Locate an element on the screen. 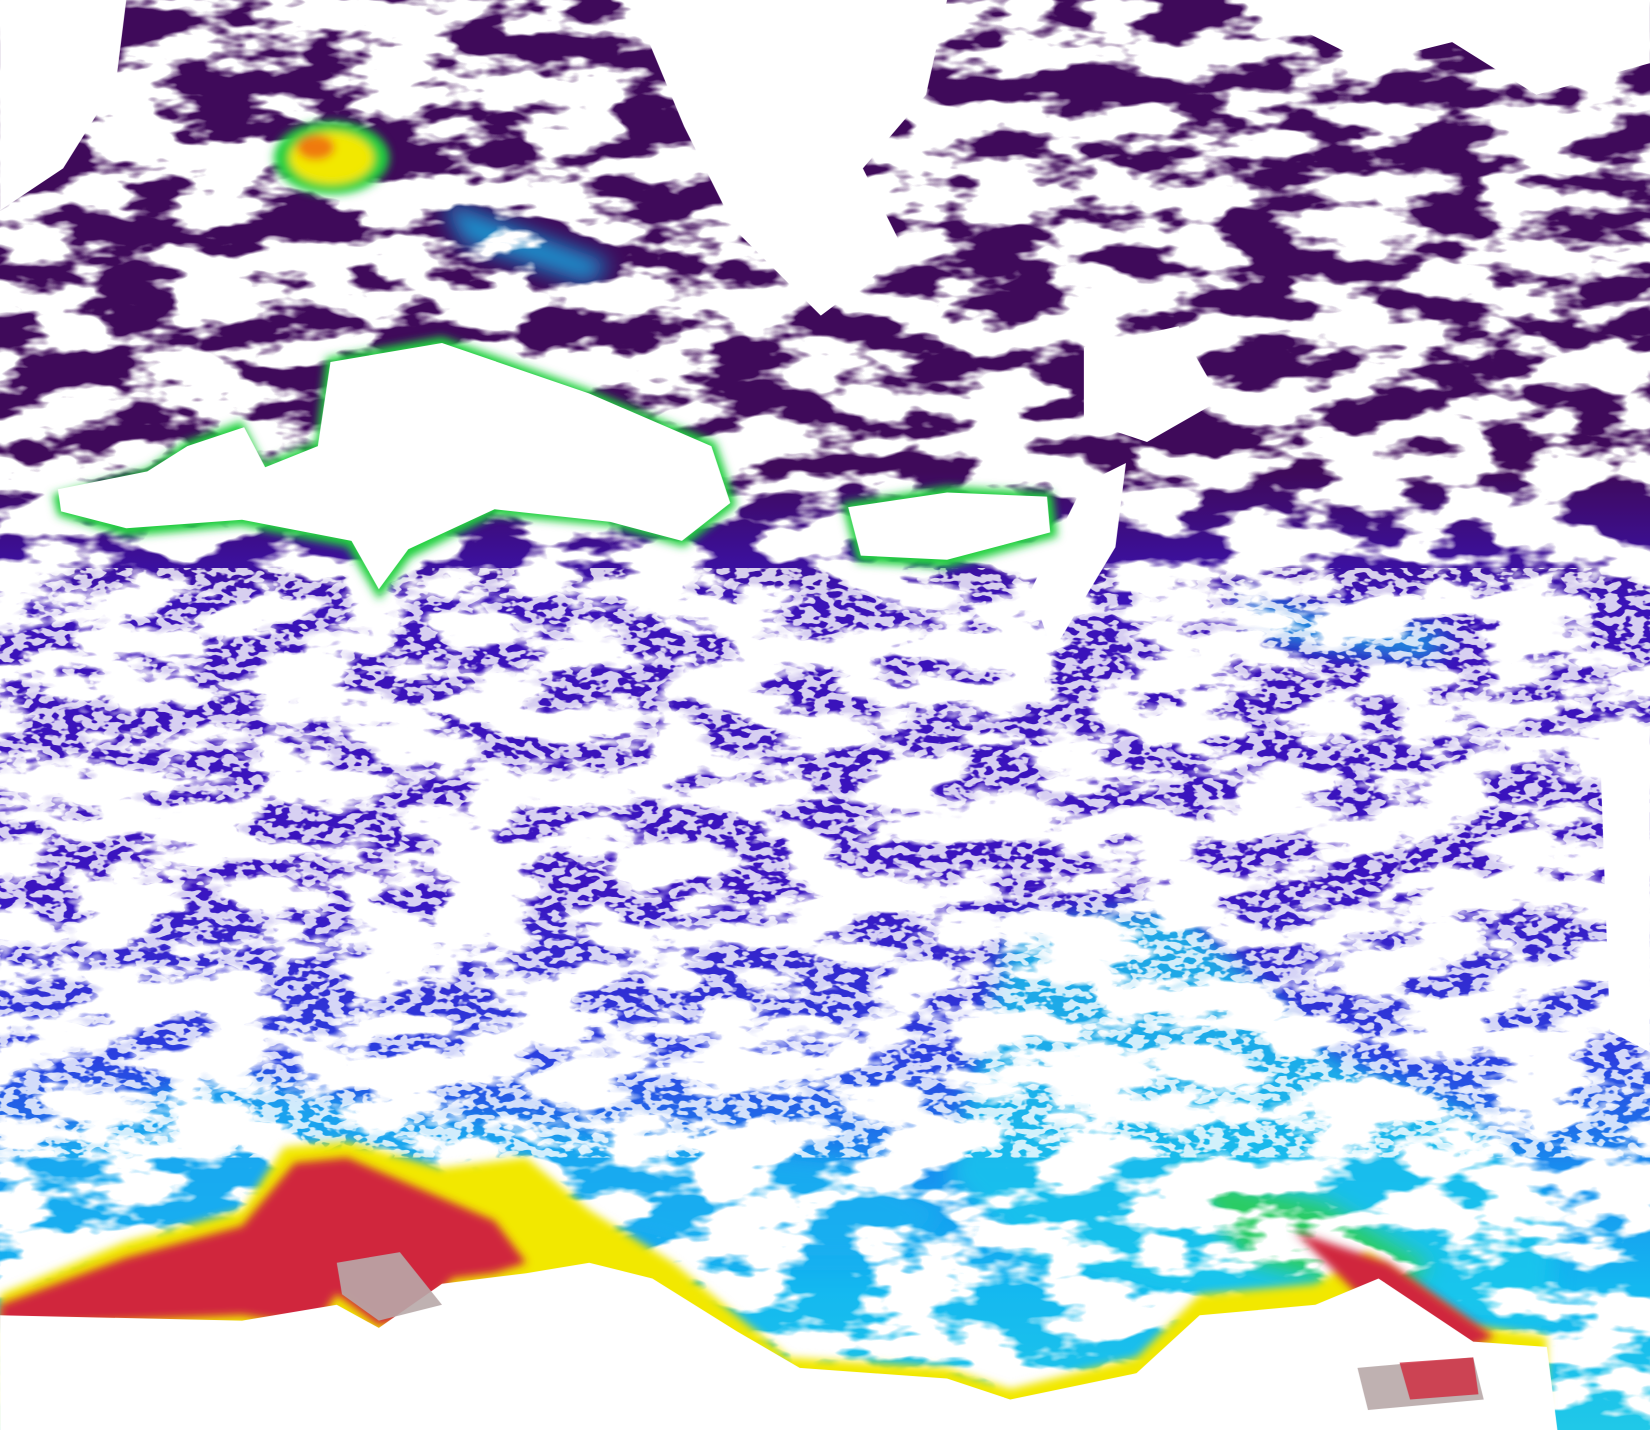 This screenshot has height=1430, width=1650. island-puerto-rico is located at coordinates (949, 527).